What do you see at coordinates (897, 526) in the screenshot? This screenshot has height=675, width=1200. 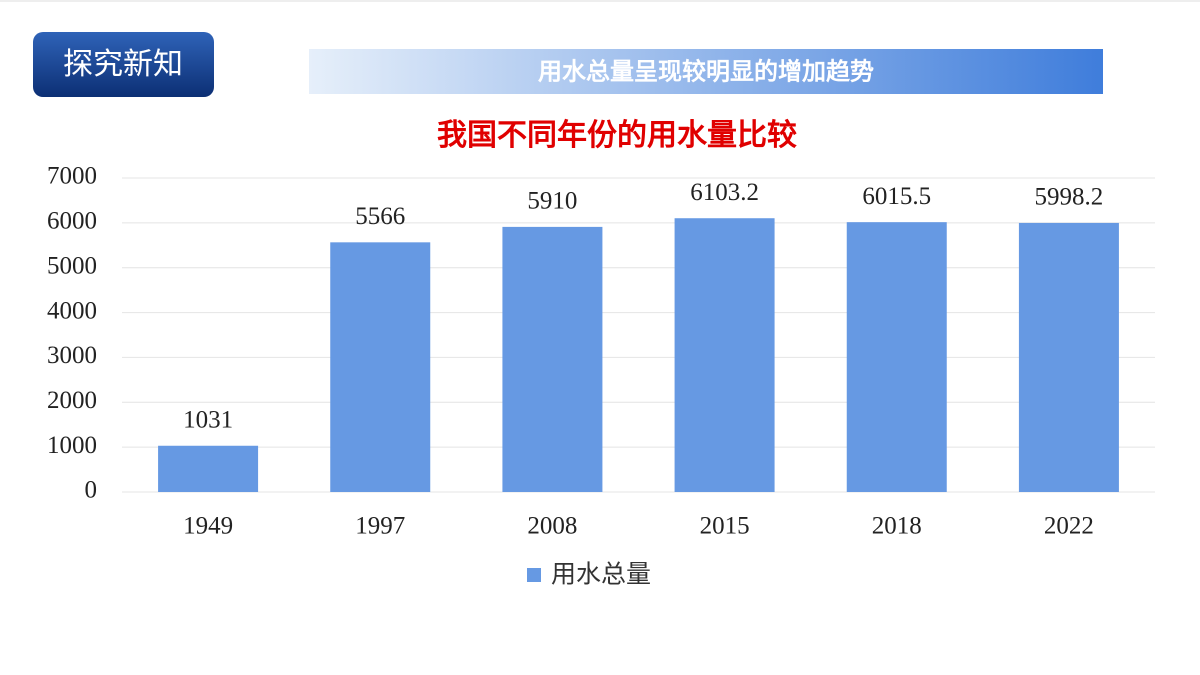 I see `x-tick-label: 2018` at bounding box center [897, 526].